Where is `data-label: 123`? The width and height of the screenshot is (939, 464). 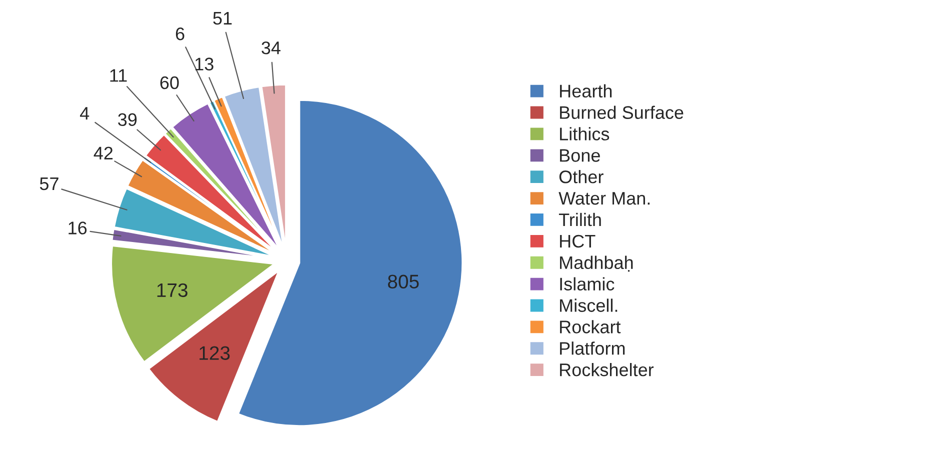 data-label: 123 is located at coordinates (215, 353).